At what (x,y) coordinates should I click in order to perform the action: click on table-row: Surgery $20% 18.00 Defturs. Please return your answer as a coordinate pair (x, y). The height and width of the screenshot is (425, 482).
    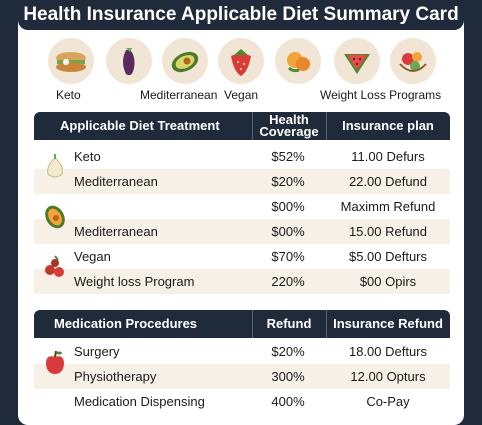
    Looking at the image, I should click on (242, 351).